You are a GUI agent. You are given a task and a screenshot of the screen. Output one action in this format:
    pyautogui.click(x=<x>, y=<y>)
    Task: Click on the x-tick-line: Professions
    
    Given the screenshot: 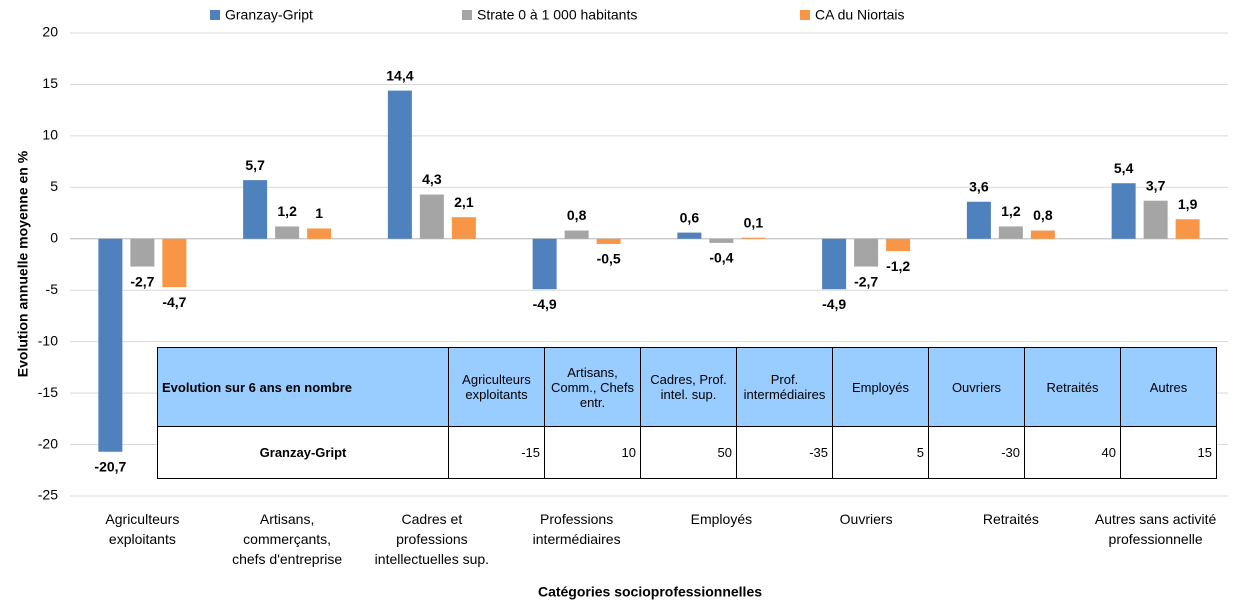 What is the action you would take?
    pyautogui.click(x=576, y=519)
    